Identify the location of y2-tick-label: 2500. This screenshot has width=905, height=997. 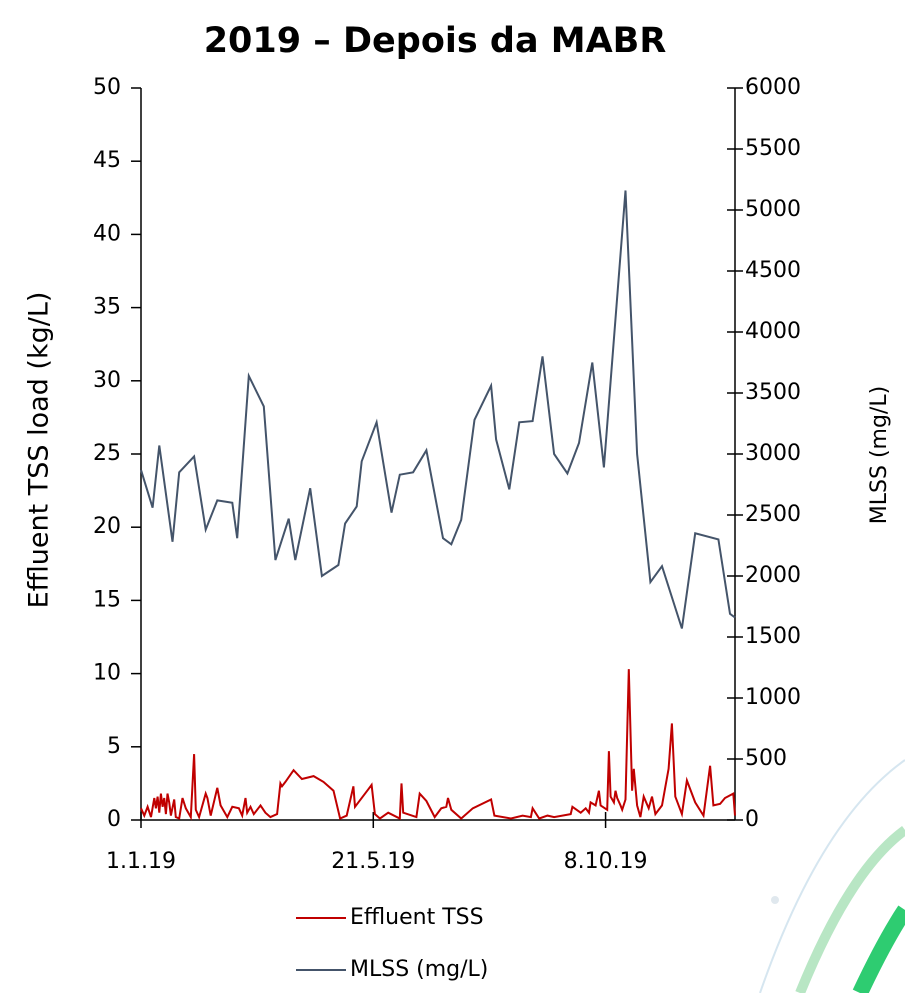
(773, 514).